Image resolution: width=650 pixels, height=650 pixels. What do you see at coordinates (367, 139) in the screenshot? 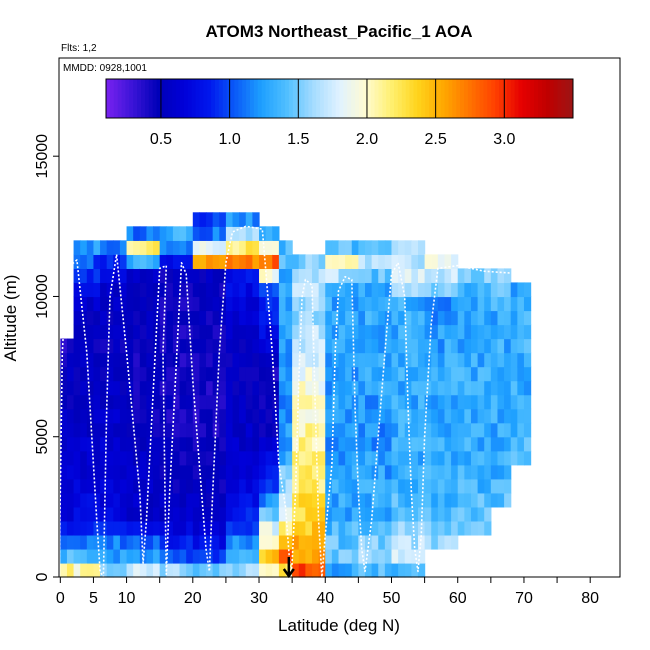
I see `colorbar-tick-label: 2.0` at bounding box center [367, 139].